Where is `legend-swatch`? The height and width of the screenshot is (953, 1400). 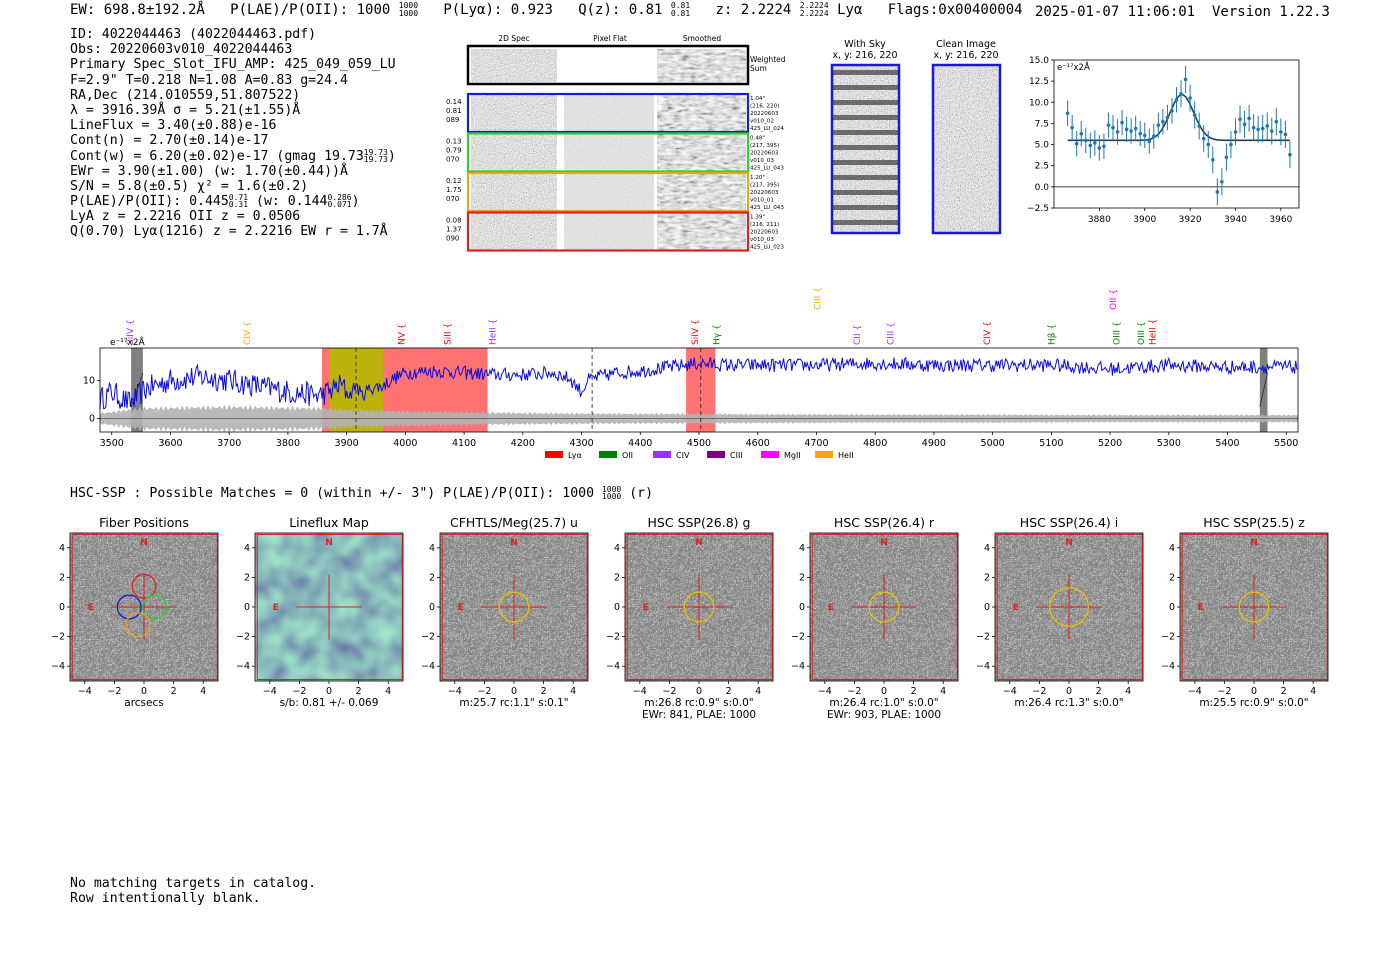 legend-swatch is located at coordinates (554, 454).